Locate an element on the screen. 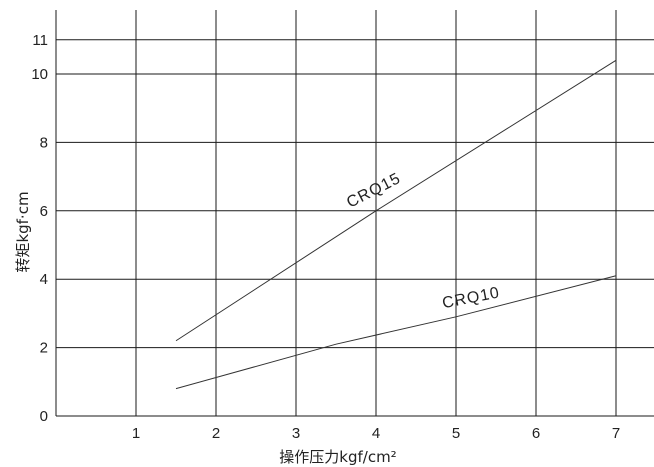 The width and height of the screenshot is (654, 467). x-axis-title: 操作压力kgf/cm² is located at coordinates (337, 457).